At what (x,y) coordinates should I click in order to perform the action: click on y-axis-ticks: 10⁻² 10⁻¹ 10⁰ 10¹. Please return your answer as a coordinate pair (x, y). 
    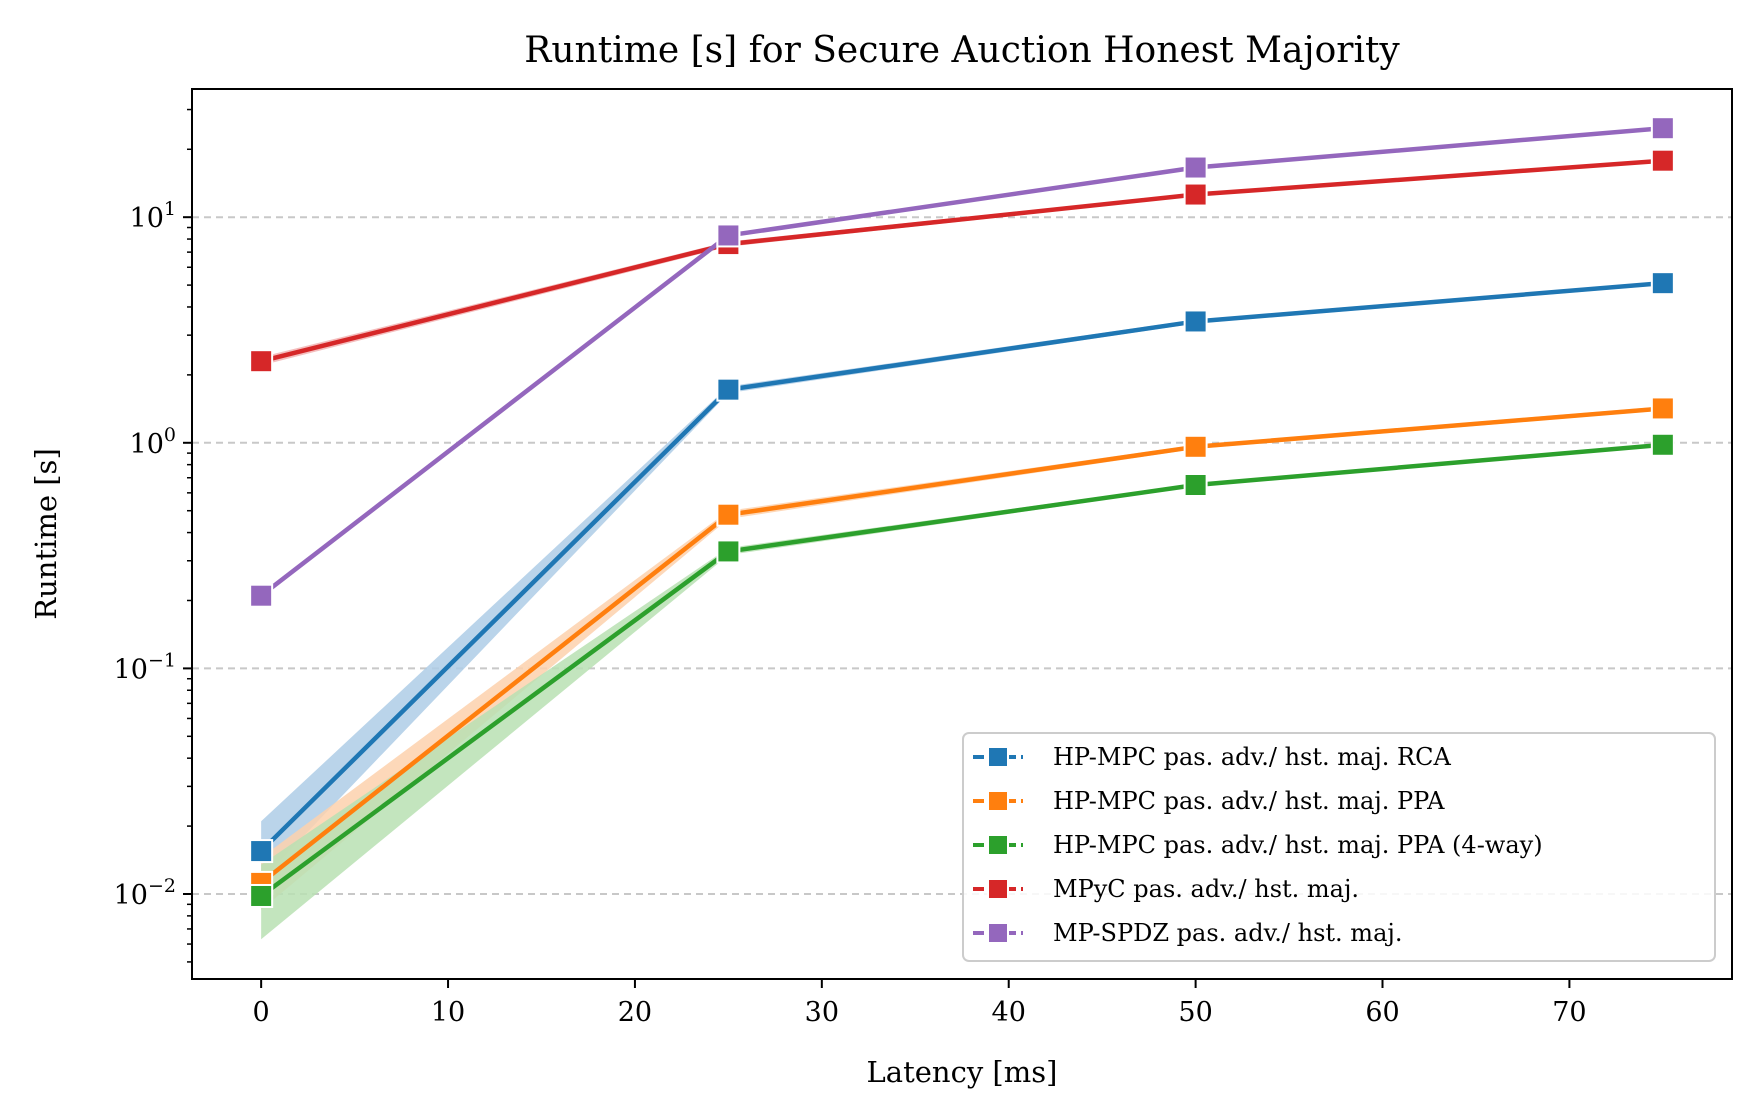
    Looking at the image, I should click on (153, 535).